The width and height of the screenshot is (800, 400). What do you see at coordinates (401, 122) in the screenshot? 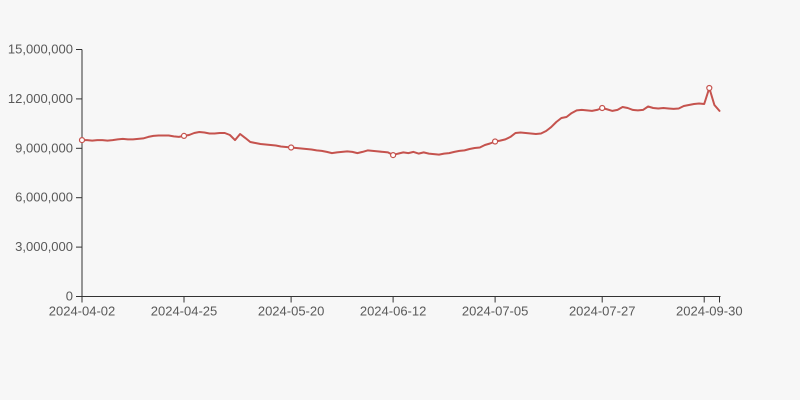
I see `series-line` at bounding box center [401, 122].